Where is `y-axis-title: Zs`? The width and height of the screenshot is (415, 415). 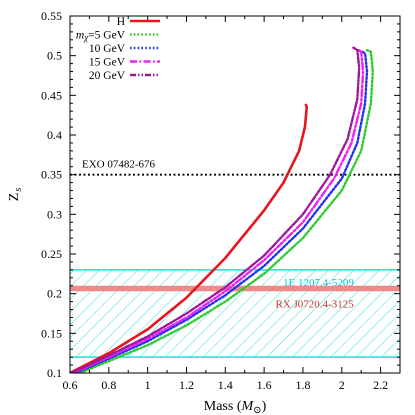
y-axis-title: Zs is located at coordinates (15, 195).